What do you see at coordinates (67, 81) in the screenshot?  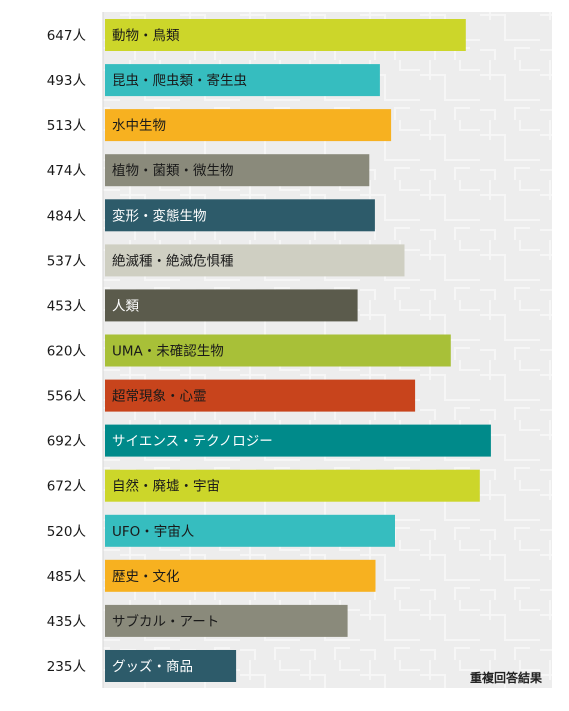 I see `bar-value-label: 493人` at bounding box center [67, 81].